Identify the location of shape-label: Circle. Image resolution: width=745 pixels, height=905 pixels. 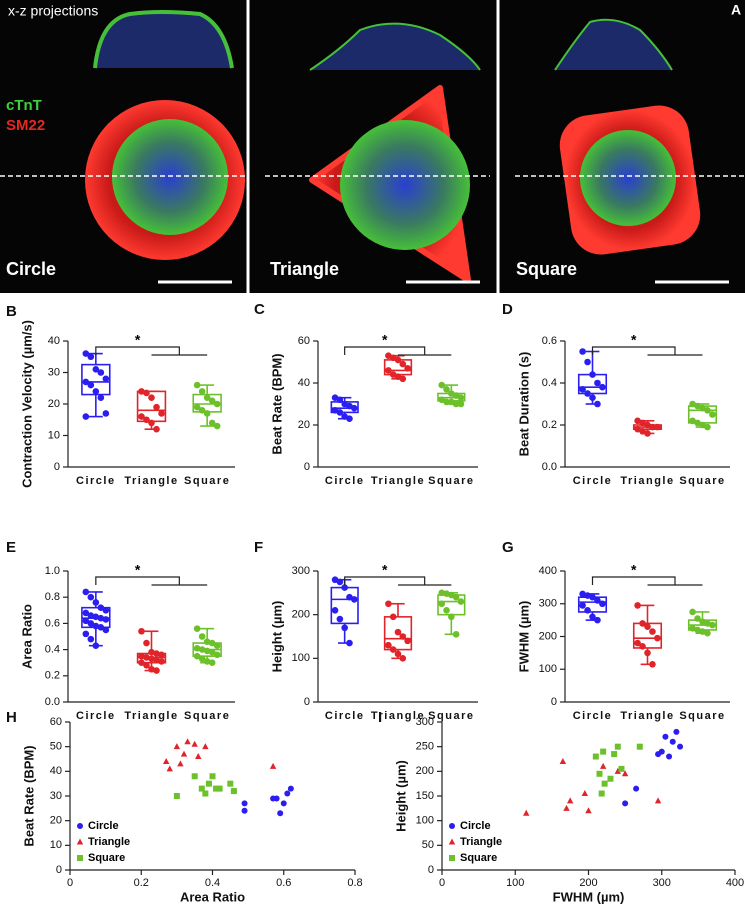
(31, 269).